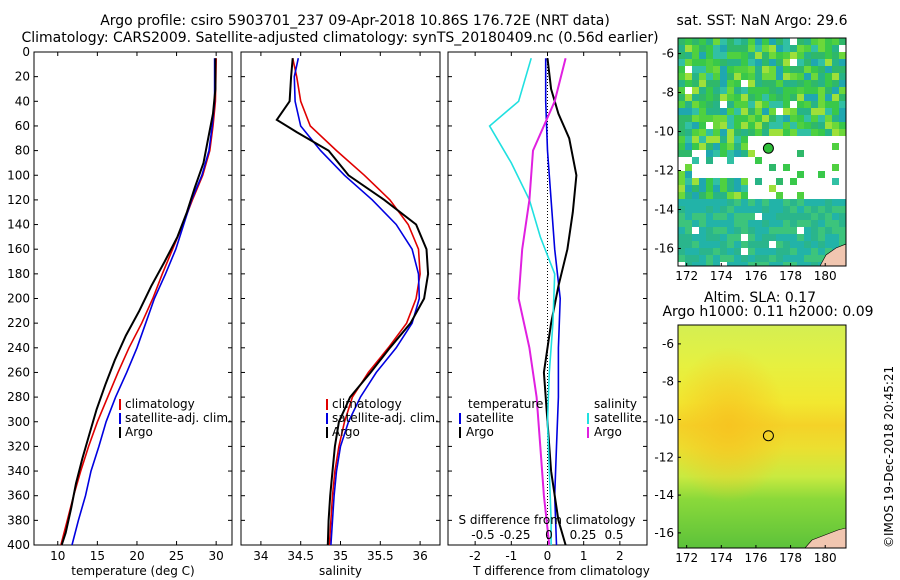 This screenshot has height=580, width=900. What do you see at coordinates (385, 418) in the screenshot?
I see `legend-label: satellite-adj. clim.` at bounding box center [385, 418].